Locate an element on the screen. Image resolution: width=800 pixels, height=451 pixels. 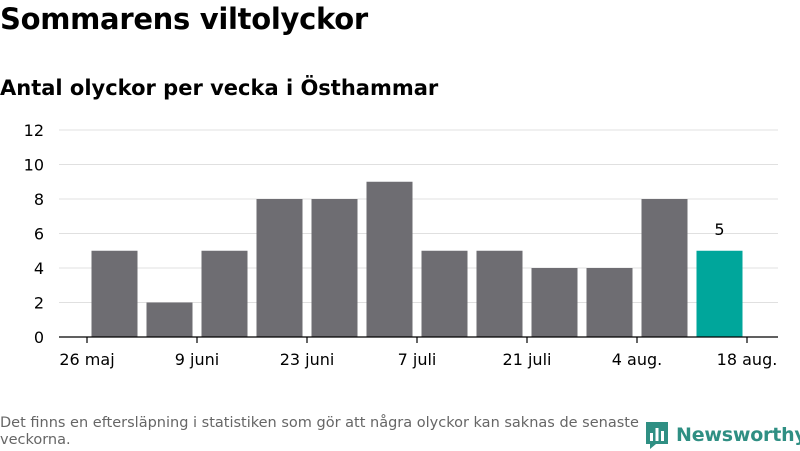
y-tick-label: 10 is located at coordinates (34, 165).